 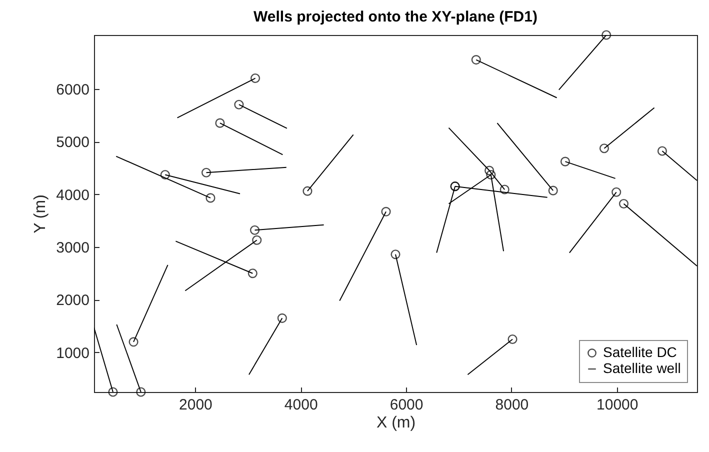 I want to click on x-tick-label: 8000, so click(x=512, y=405).